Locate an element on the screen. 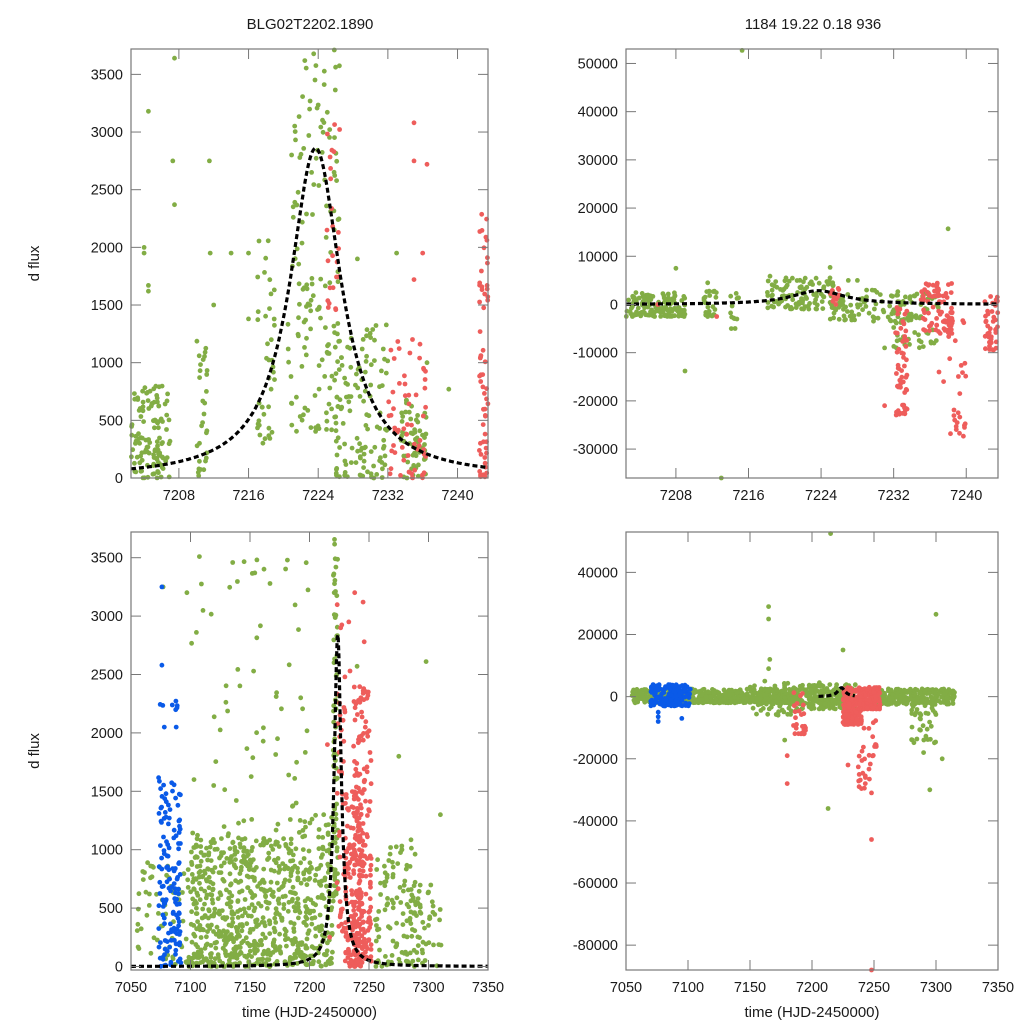 The image size is (1024, 1024). x-tick-label: 7224 is located at coordinates (318, 496).